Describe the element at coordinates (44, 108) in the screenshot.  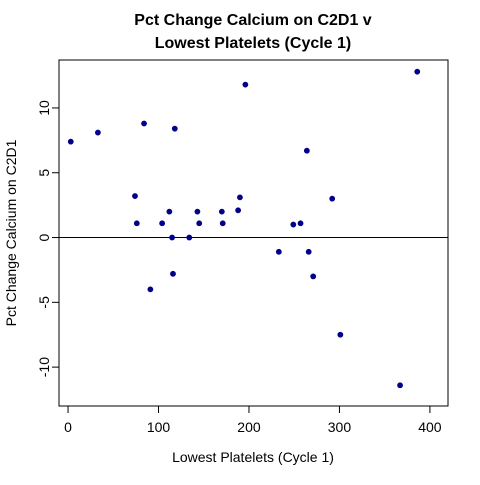
I see `y-tick-label: 10` at that location.